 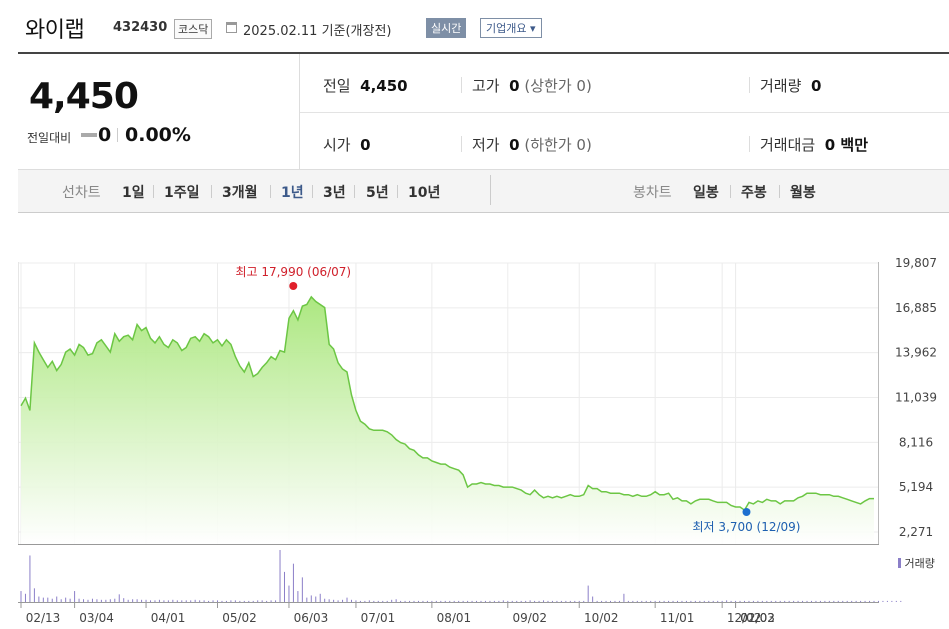 I want to click on tab-3y: 3년, so click(x=334, y=193).